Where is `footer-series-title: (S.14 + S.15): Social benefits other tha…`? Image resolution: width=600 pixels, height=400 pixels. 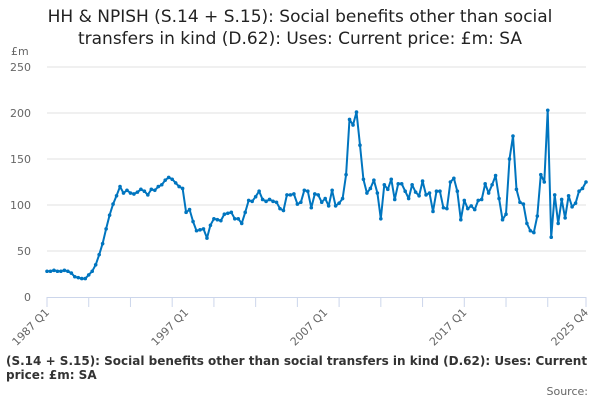 footer-series-title: (S.14 + S.15): Social benefits other tha… is located at coordinates (297, 368).